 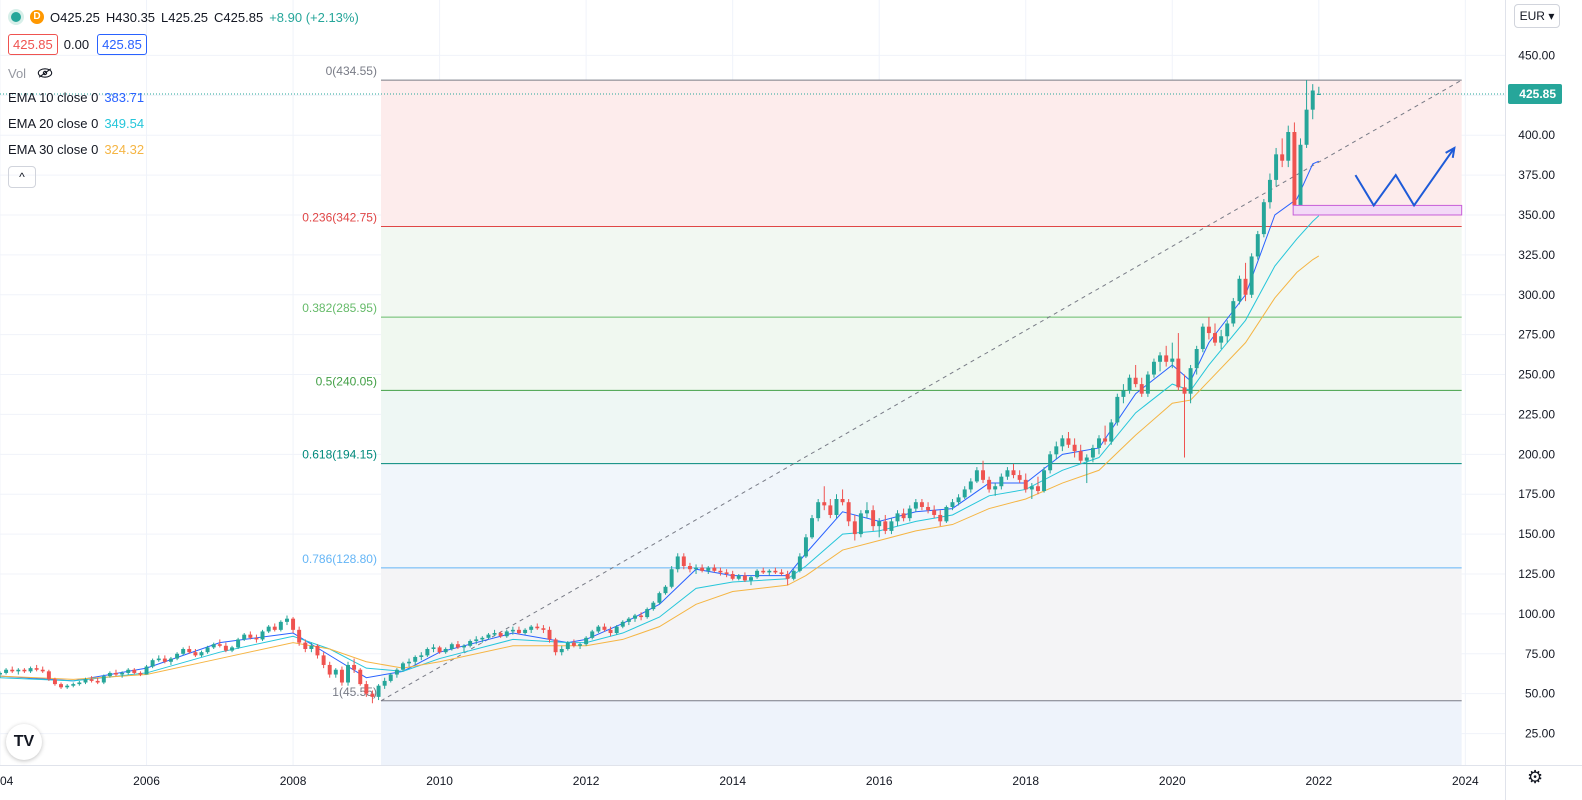 What do you see at coordinates (45, 73) in the screenshot?
I see `hidden-eye-icon` at bounding box center [45, 73].